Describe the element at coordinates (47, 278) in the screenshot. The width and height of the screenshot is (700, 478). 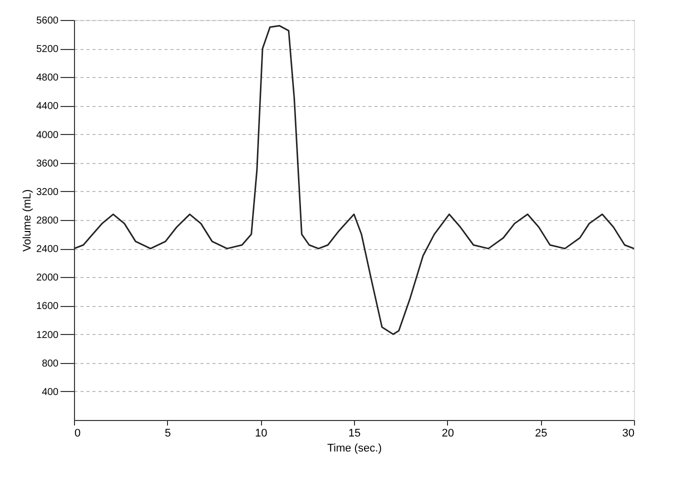
I see `y-tick-label: 2000` at that location.